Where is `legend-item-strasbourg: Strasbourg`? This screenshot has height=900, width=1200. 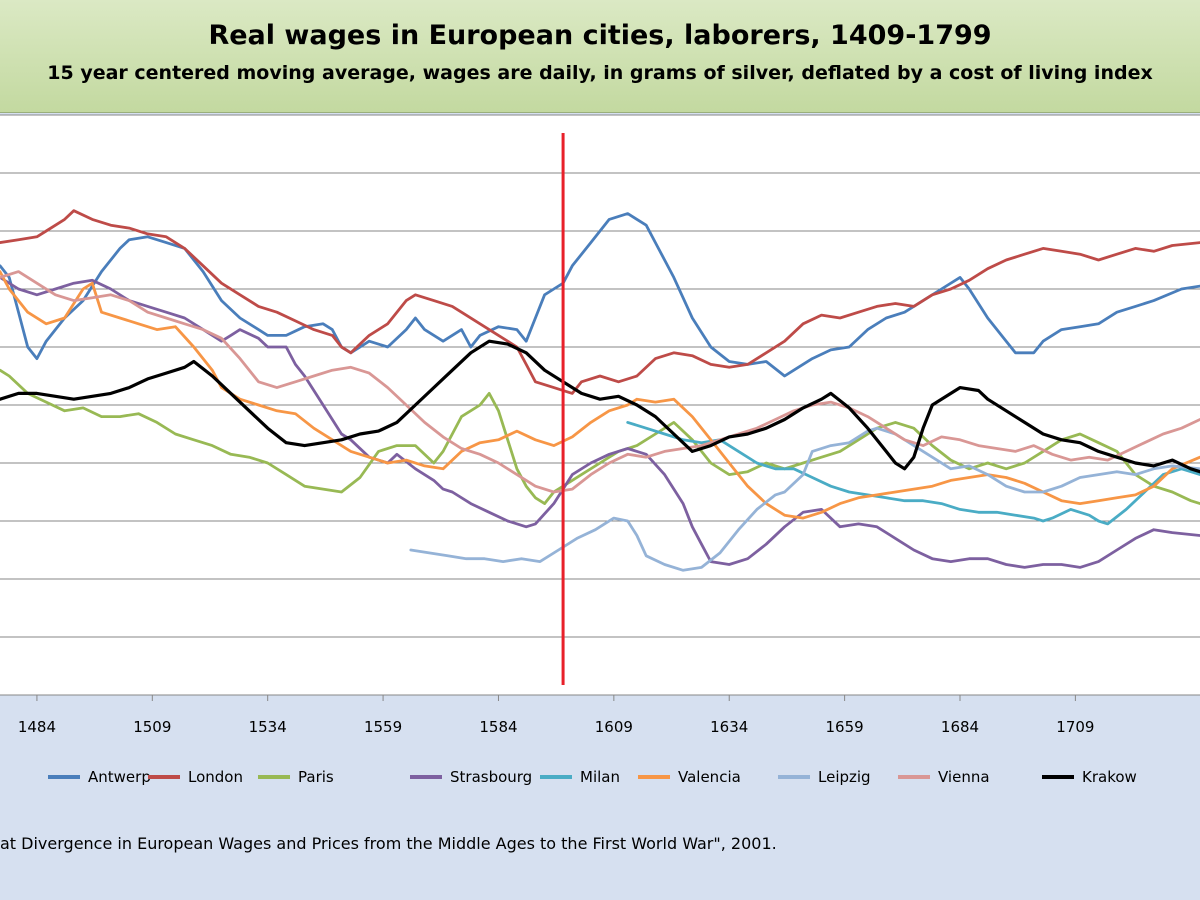
legend-item-strasbourg: Strasbourg is located at coordinates (471, 777).